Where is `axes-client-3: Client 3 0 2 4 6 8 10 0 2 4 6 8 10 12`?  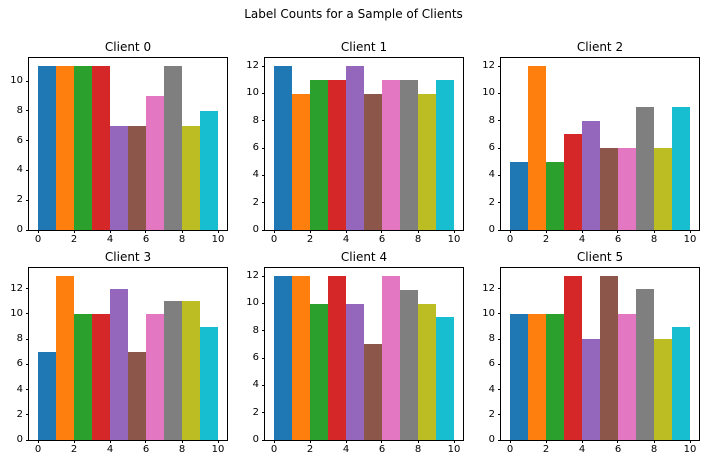 axes-client-3: Client 3 0 2 4 6 8 10 0 2 4 6 8 10 12 is located at coordinates (119, 352).